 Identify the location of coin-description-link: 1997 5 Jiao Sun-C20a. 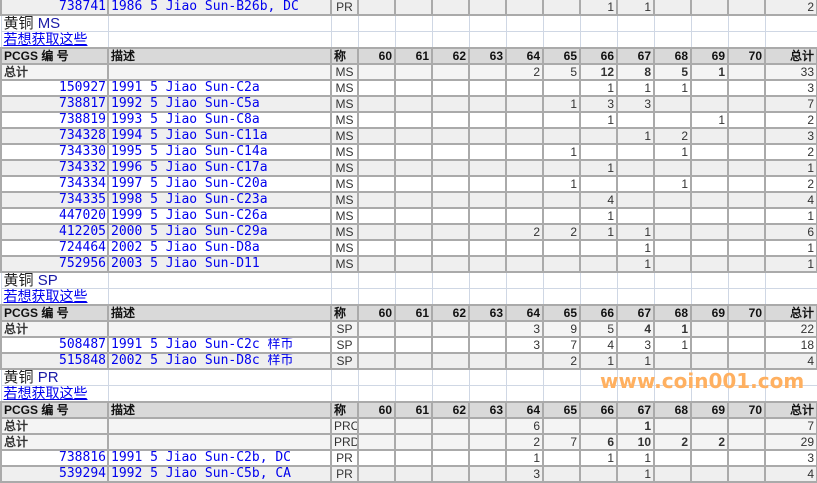
(219, 184).